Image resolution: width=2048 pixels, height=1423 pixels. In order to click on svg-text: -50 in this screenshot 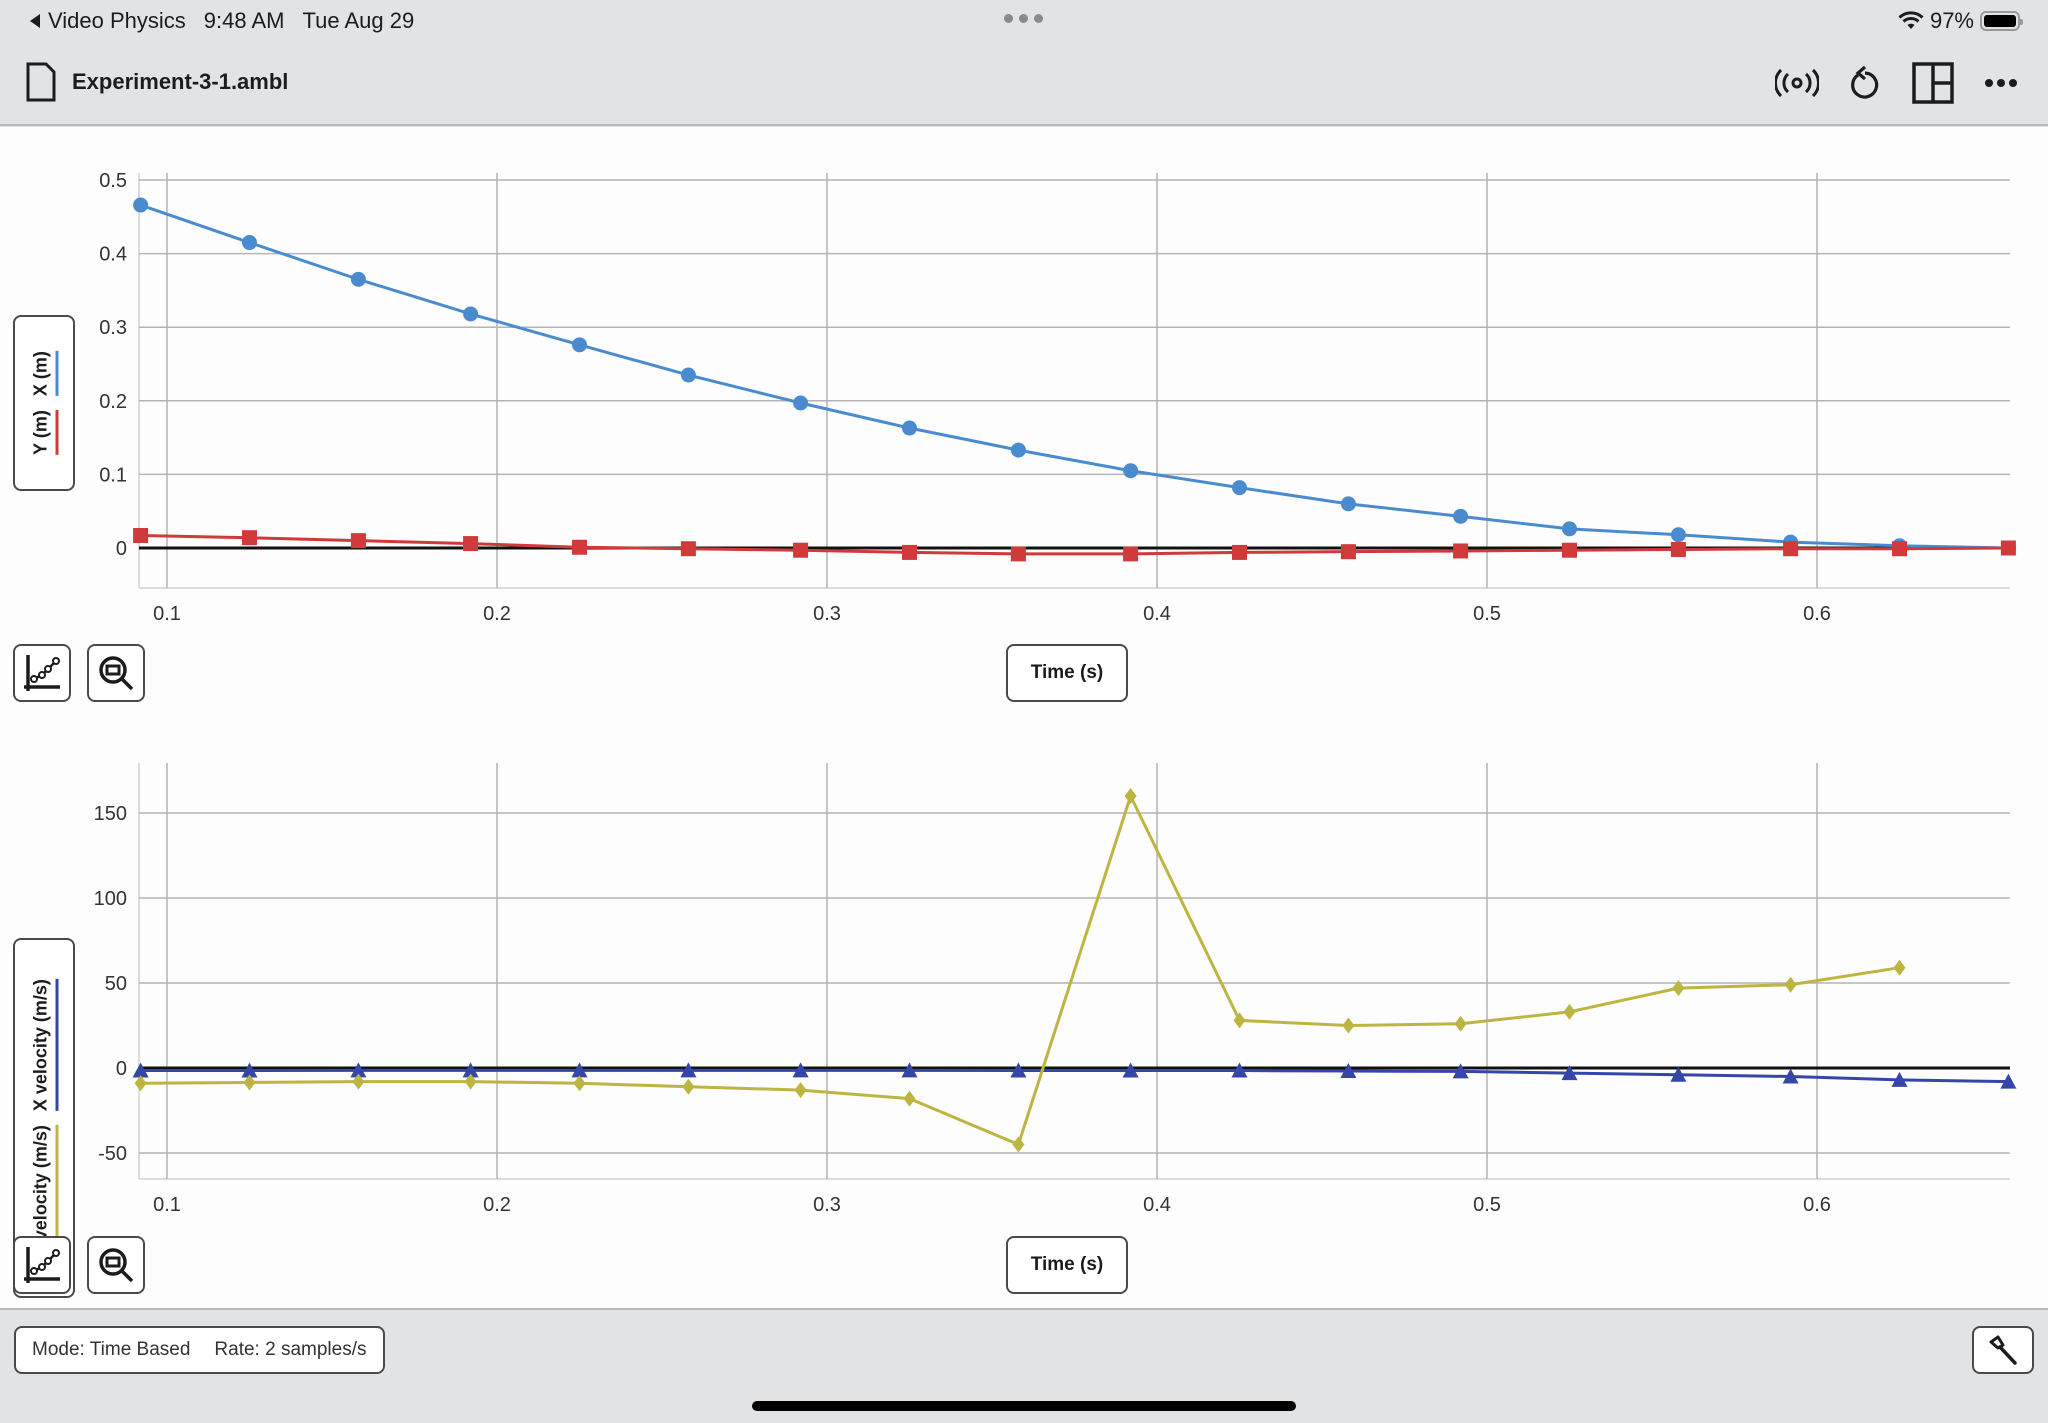, I will do `click(112, 1154)`.